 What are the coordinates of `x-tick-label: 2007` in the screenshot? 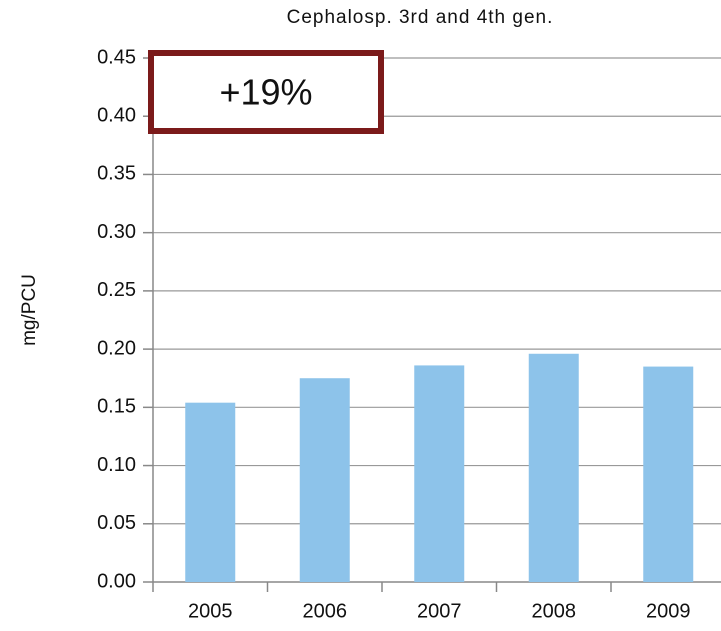 It's located at (439, 611).